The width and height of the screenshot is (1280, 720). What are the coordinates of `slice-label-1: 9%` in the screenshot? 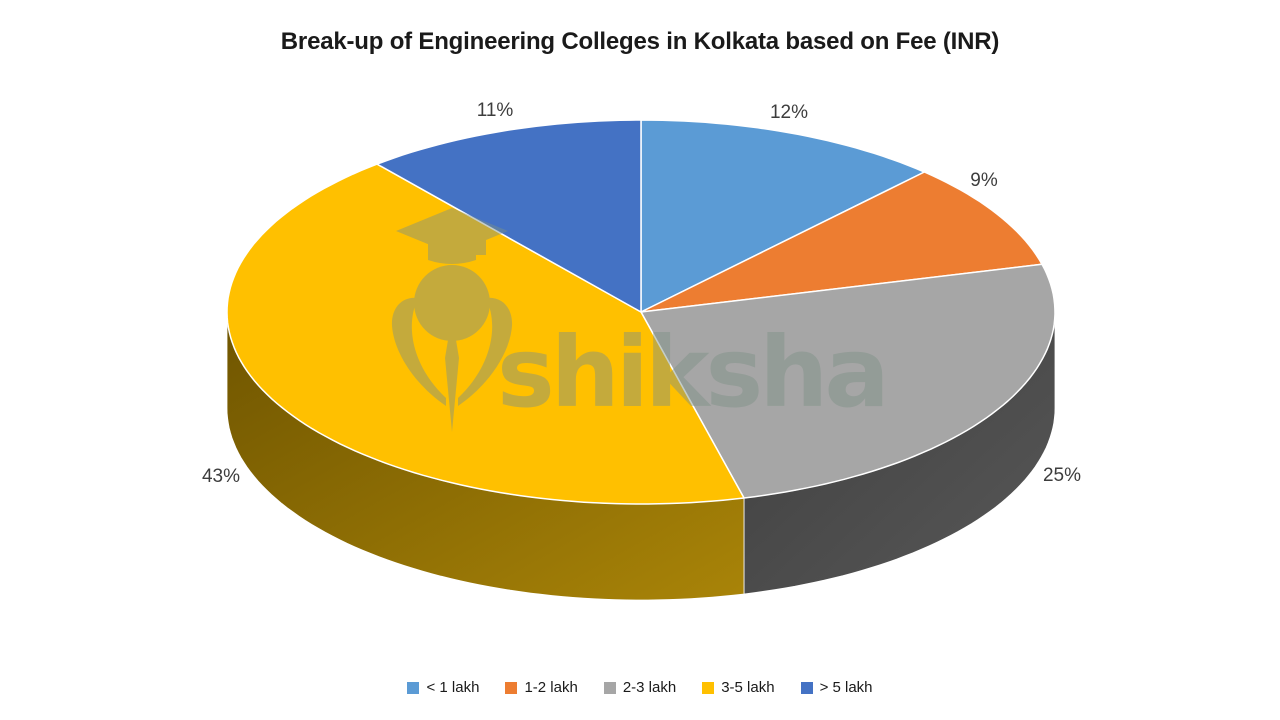 It's located at (984, 180).